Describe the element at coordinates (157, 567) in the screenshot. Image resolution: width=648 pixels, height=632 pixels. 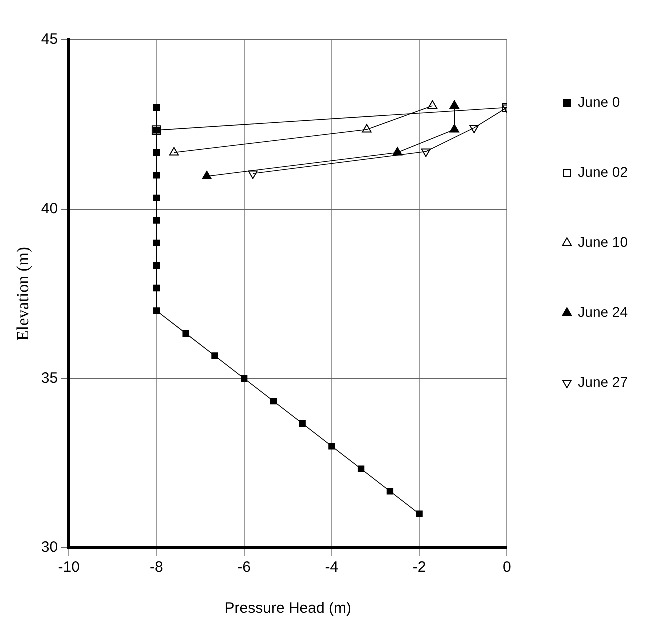
I see `x-tick-label: -8` at that location.